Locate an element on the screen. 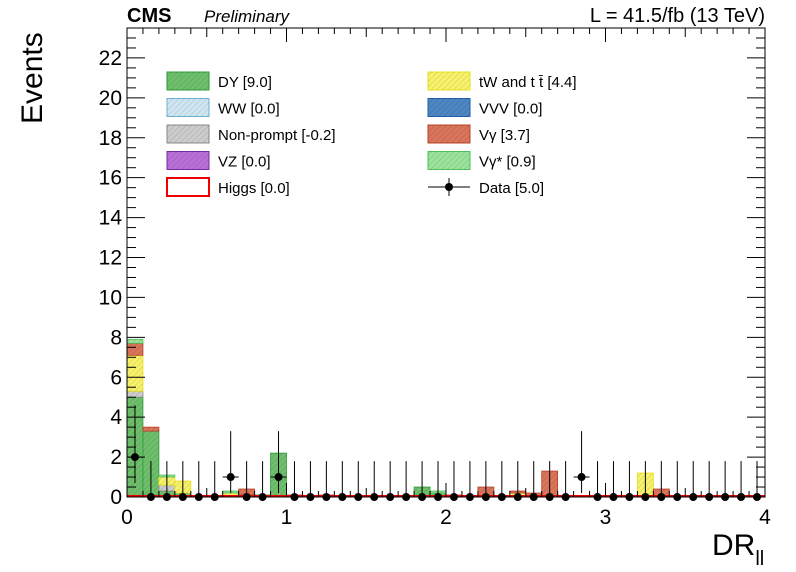 This screenshot has width=796, height=572. legend-swatch-hatch-vg is located at coordinates (449, 134).